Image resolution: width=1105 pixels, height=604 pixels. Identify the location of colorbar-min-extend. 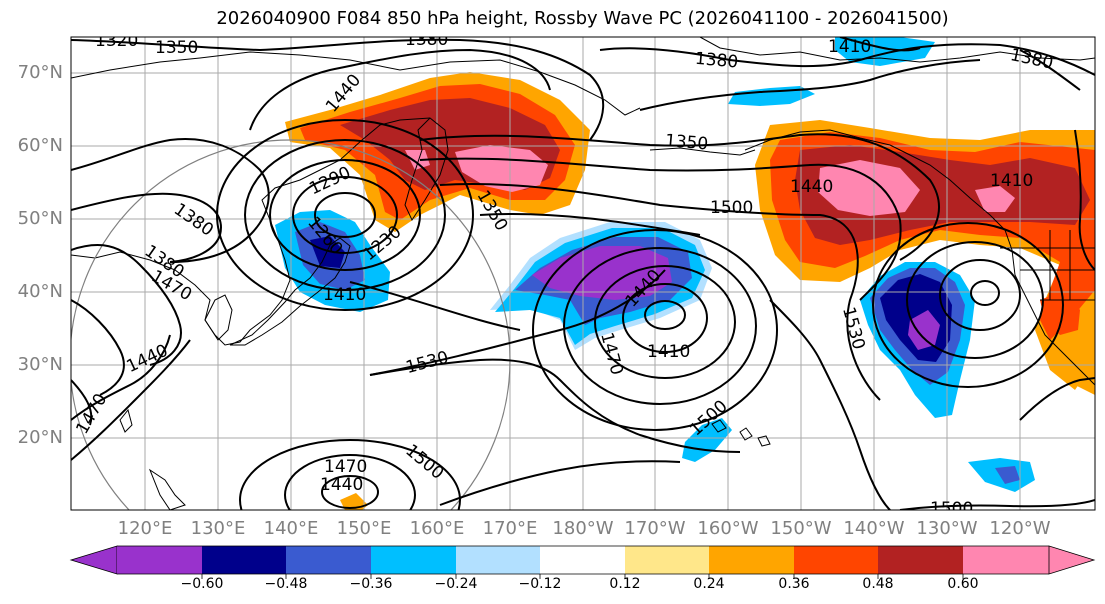
(93, 560).